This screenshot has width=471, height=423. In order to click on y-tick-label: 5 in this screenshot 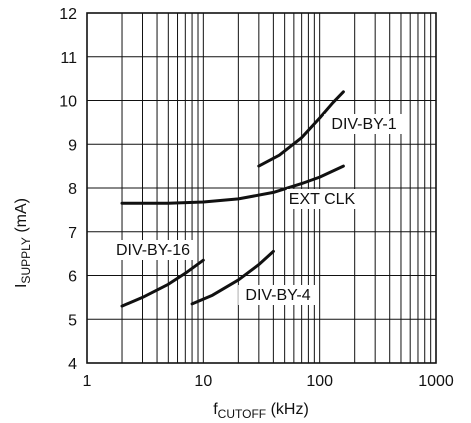, I will do `click(72, 320)`.